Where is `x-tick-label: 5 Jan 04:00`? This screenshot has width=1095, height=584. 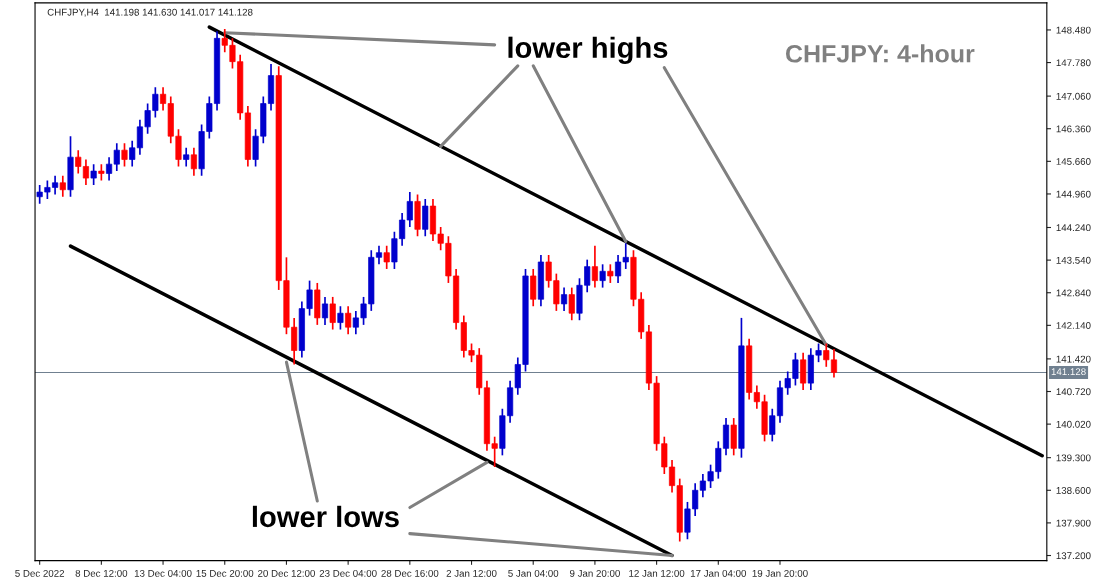
x-tick-label: 5 Jan 04:00 is located at coordinates (533, 573).